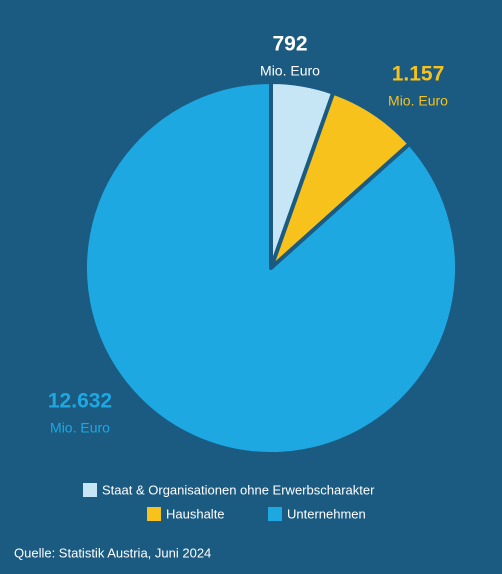 The width and height of the screenshot is (502, 574). Describe the element at coordinates (195, 513) in the screenshot. I see `legend-label: Haushalte` at that location.